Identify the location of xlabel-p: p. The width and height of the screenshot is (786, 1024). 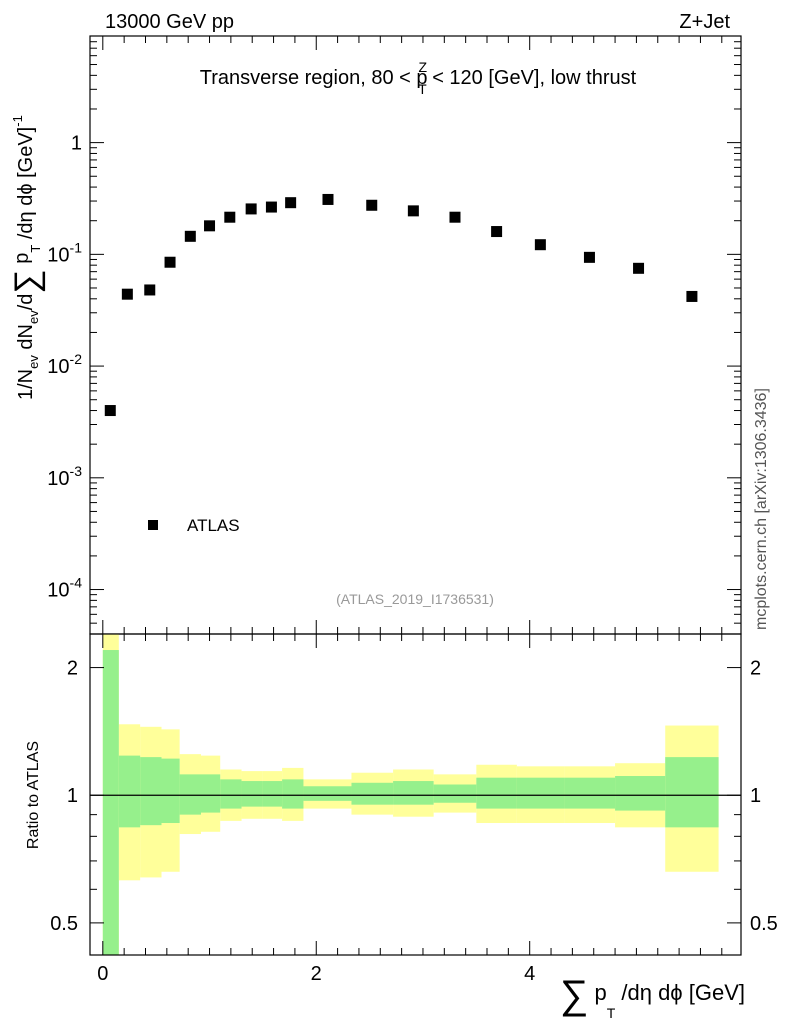
(597, 992).